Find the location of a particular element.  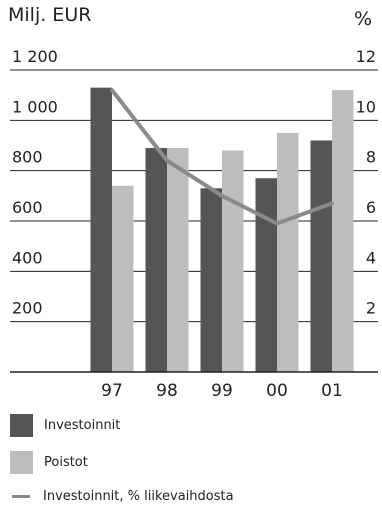

legend-swatch-percent is located at coordinates (21, 496).